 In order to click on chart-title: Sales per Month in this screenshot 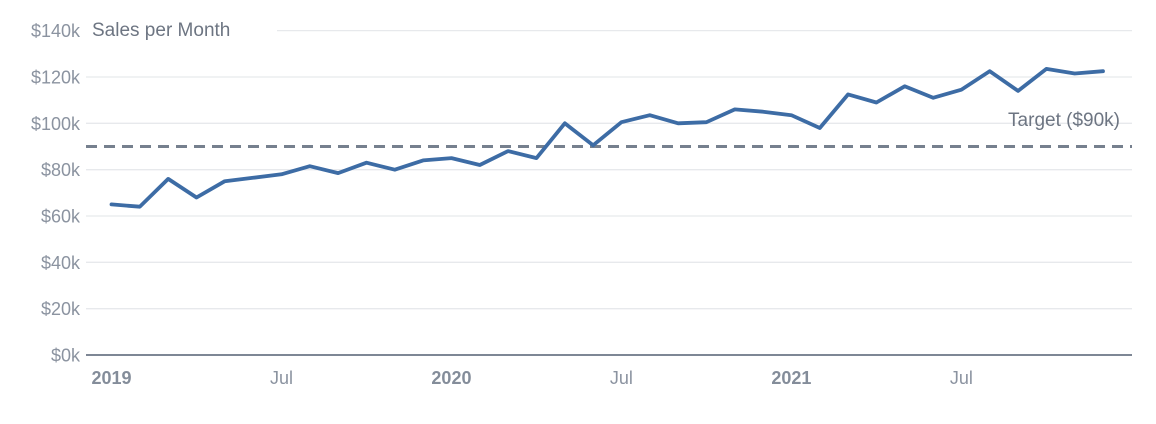, I will do `click(161, 30)`.